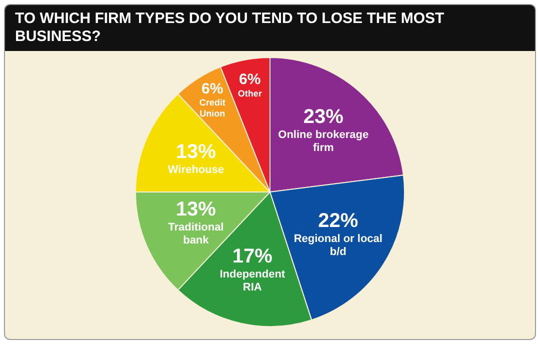 Image resolution: width=540 pixels, height=344 pixels. Describe the element at coordinates (253, 281) in the screenshot. I see `slice-label: Independent RIA` at that location.